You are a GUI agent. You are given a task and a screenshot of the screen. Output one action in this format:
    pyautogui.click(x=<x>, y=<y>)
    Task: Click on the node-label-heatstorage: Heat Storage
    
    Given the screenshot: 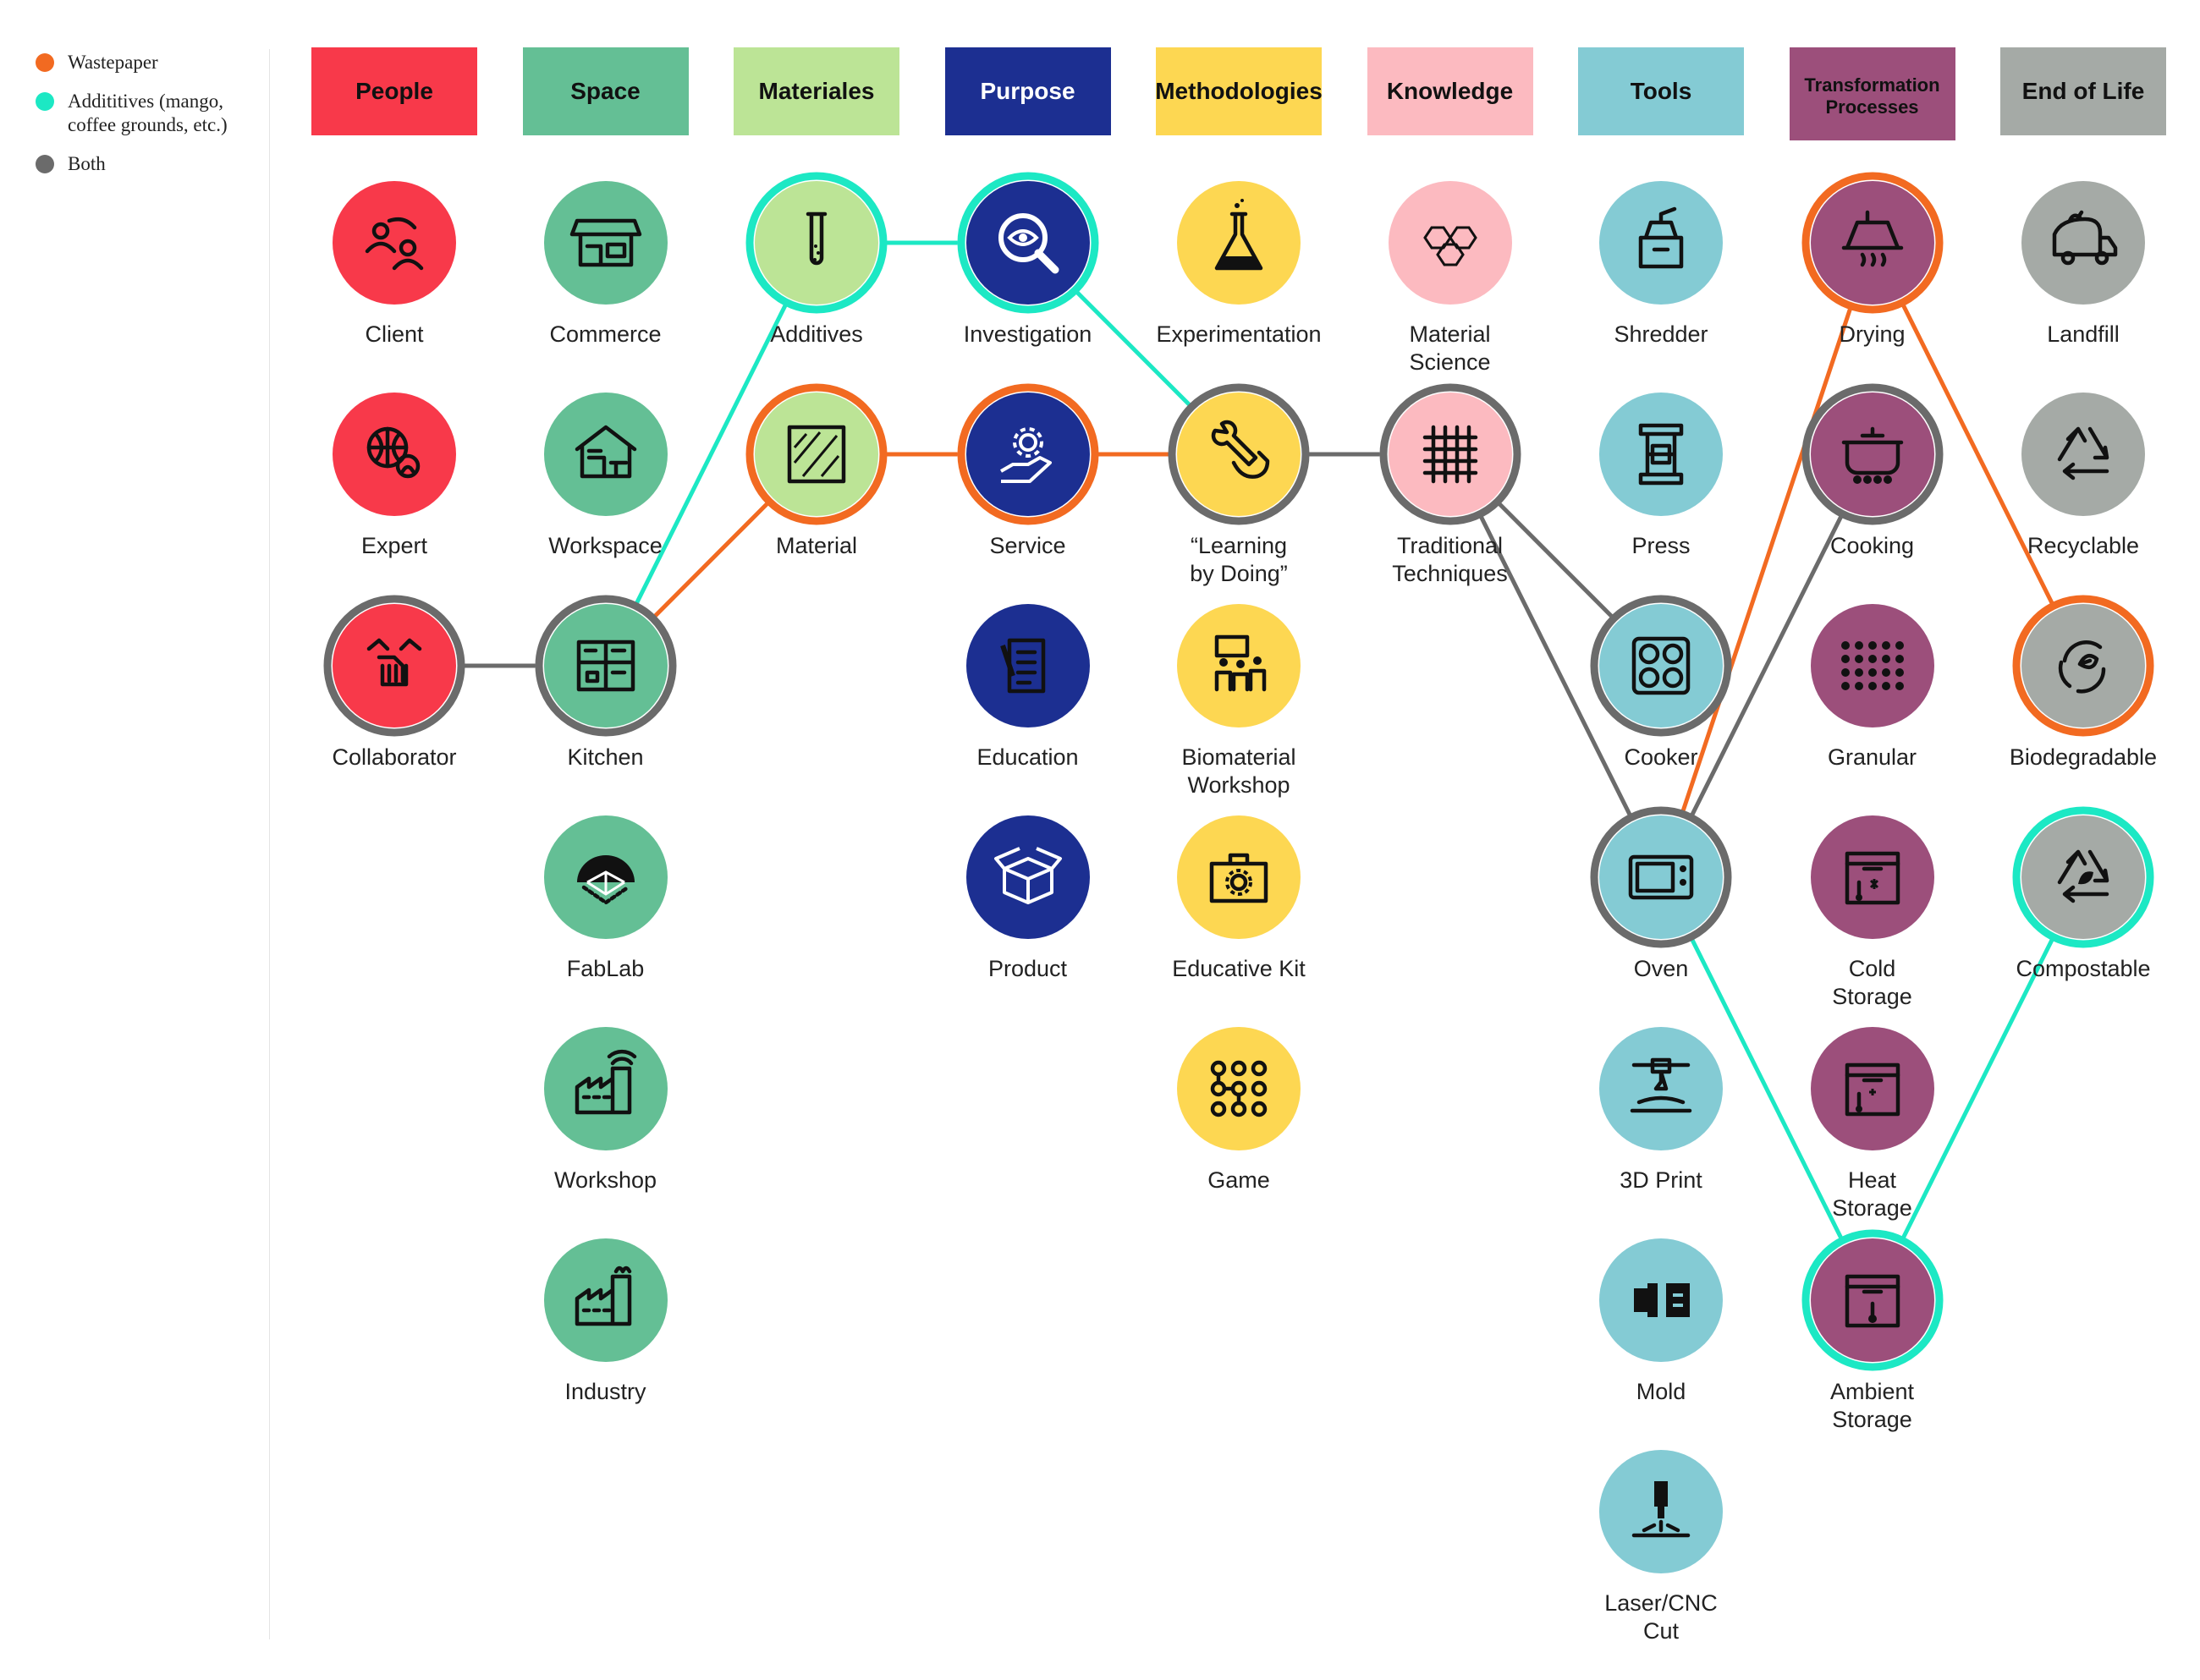 What is the action you would take?
    pyautogui.click(x=1872, y=1194)
    